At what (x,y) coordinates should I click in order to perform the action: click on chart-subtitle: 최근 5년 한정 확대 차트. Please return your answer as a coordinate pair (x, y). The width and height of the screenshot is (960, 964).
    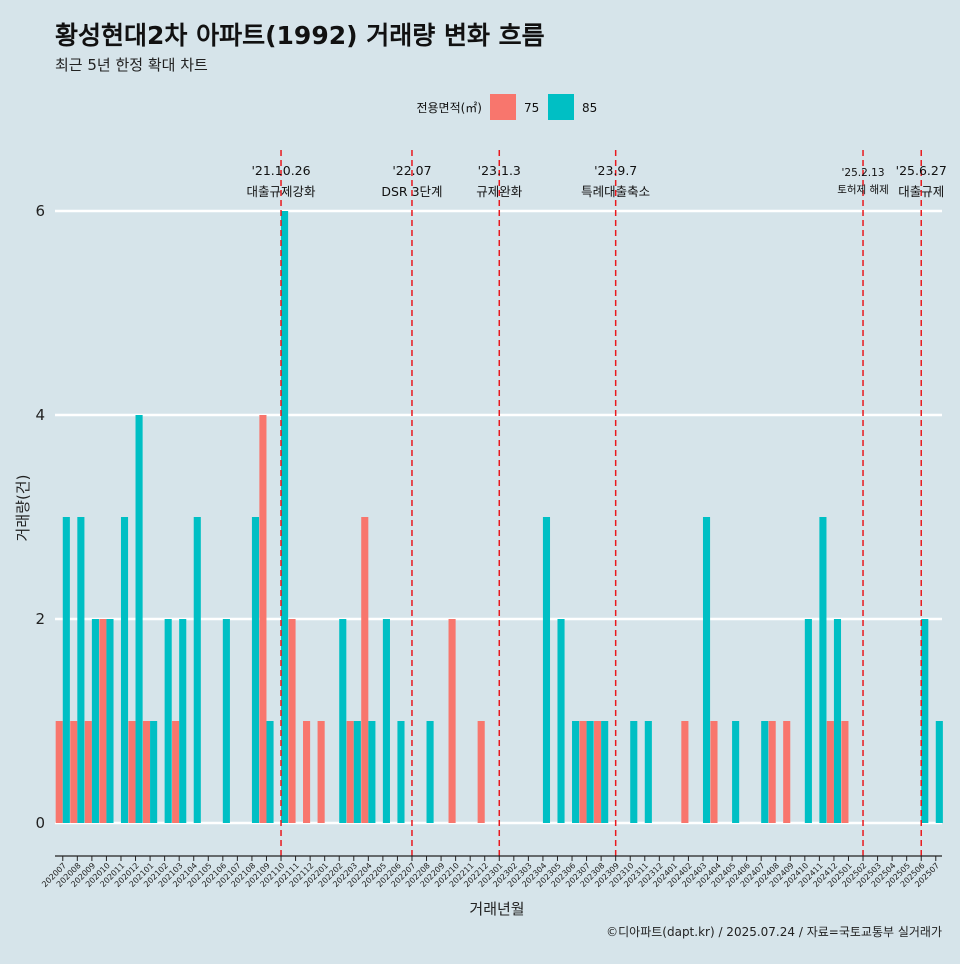
    Looking at the image, I should click on (131, 65).